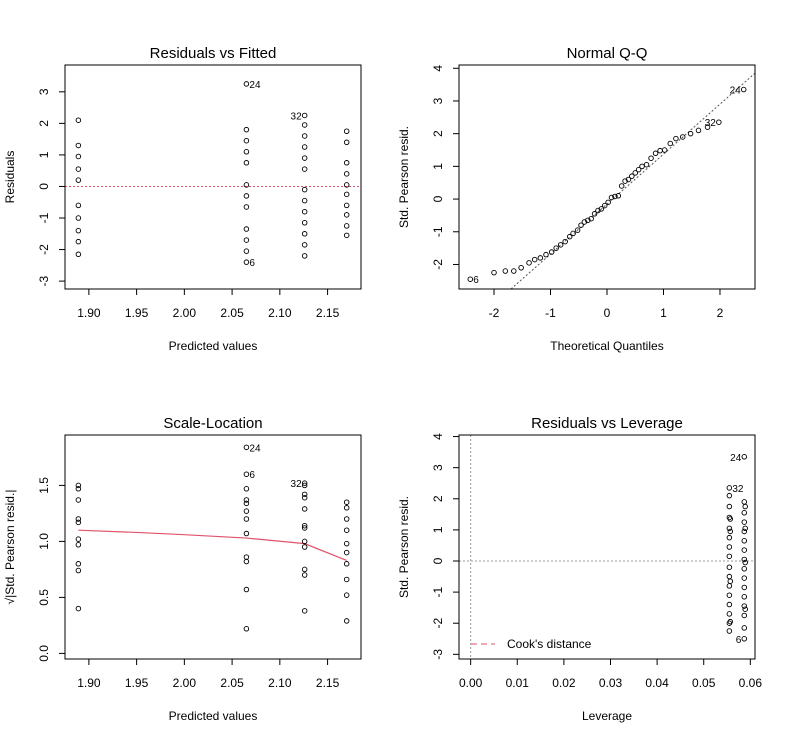 This screenshot has width=789, height=740. What do you see at coordinates (137, 313) in the screenshot?
I see `x-tick-label: 1.95` at bounding box center [137, 313].